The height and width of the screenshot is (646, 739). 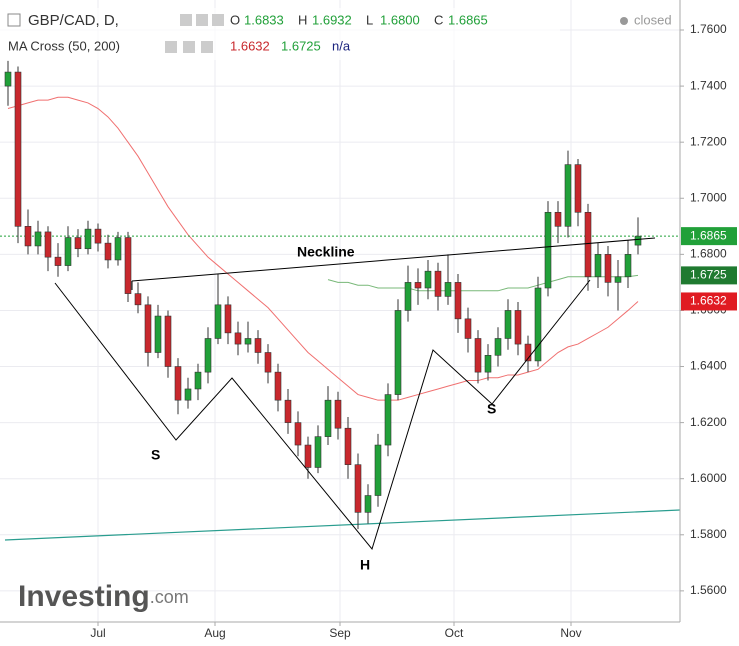 What do you see at coordinates (169, 597) in the screenshot?
I see `watermark-suffix: .com` at bounding box center [169, 597].